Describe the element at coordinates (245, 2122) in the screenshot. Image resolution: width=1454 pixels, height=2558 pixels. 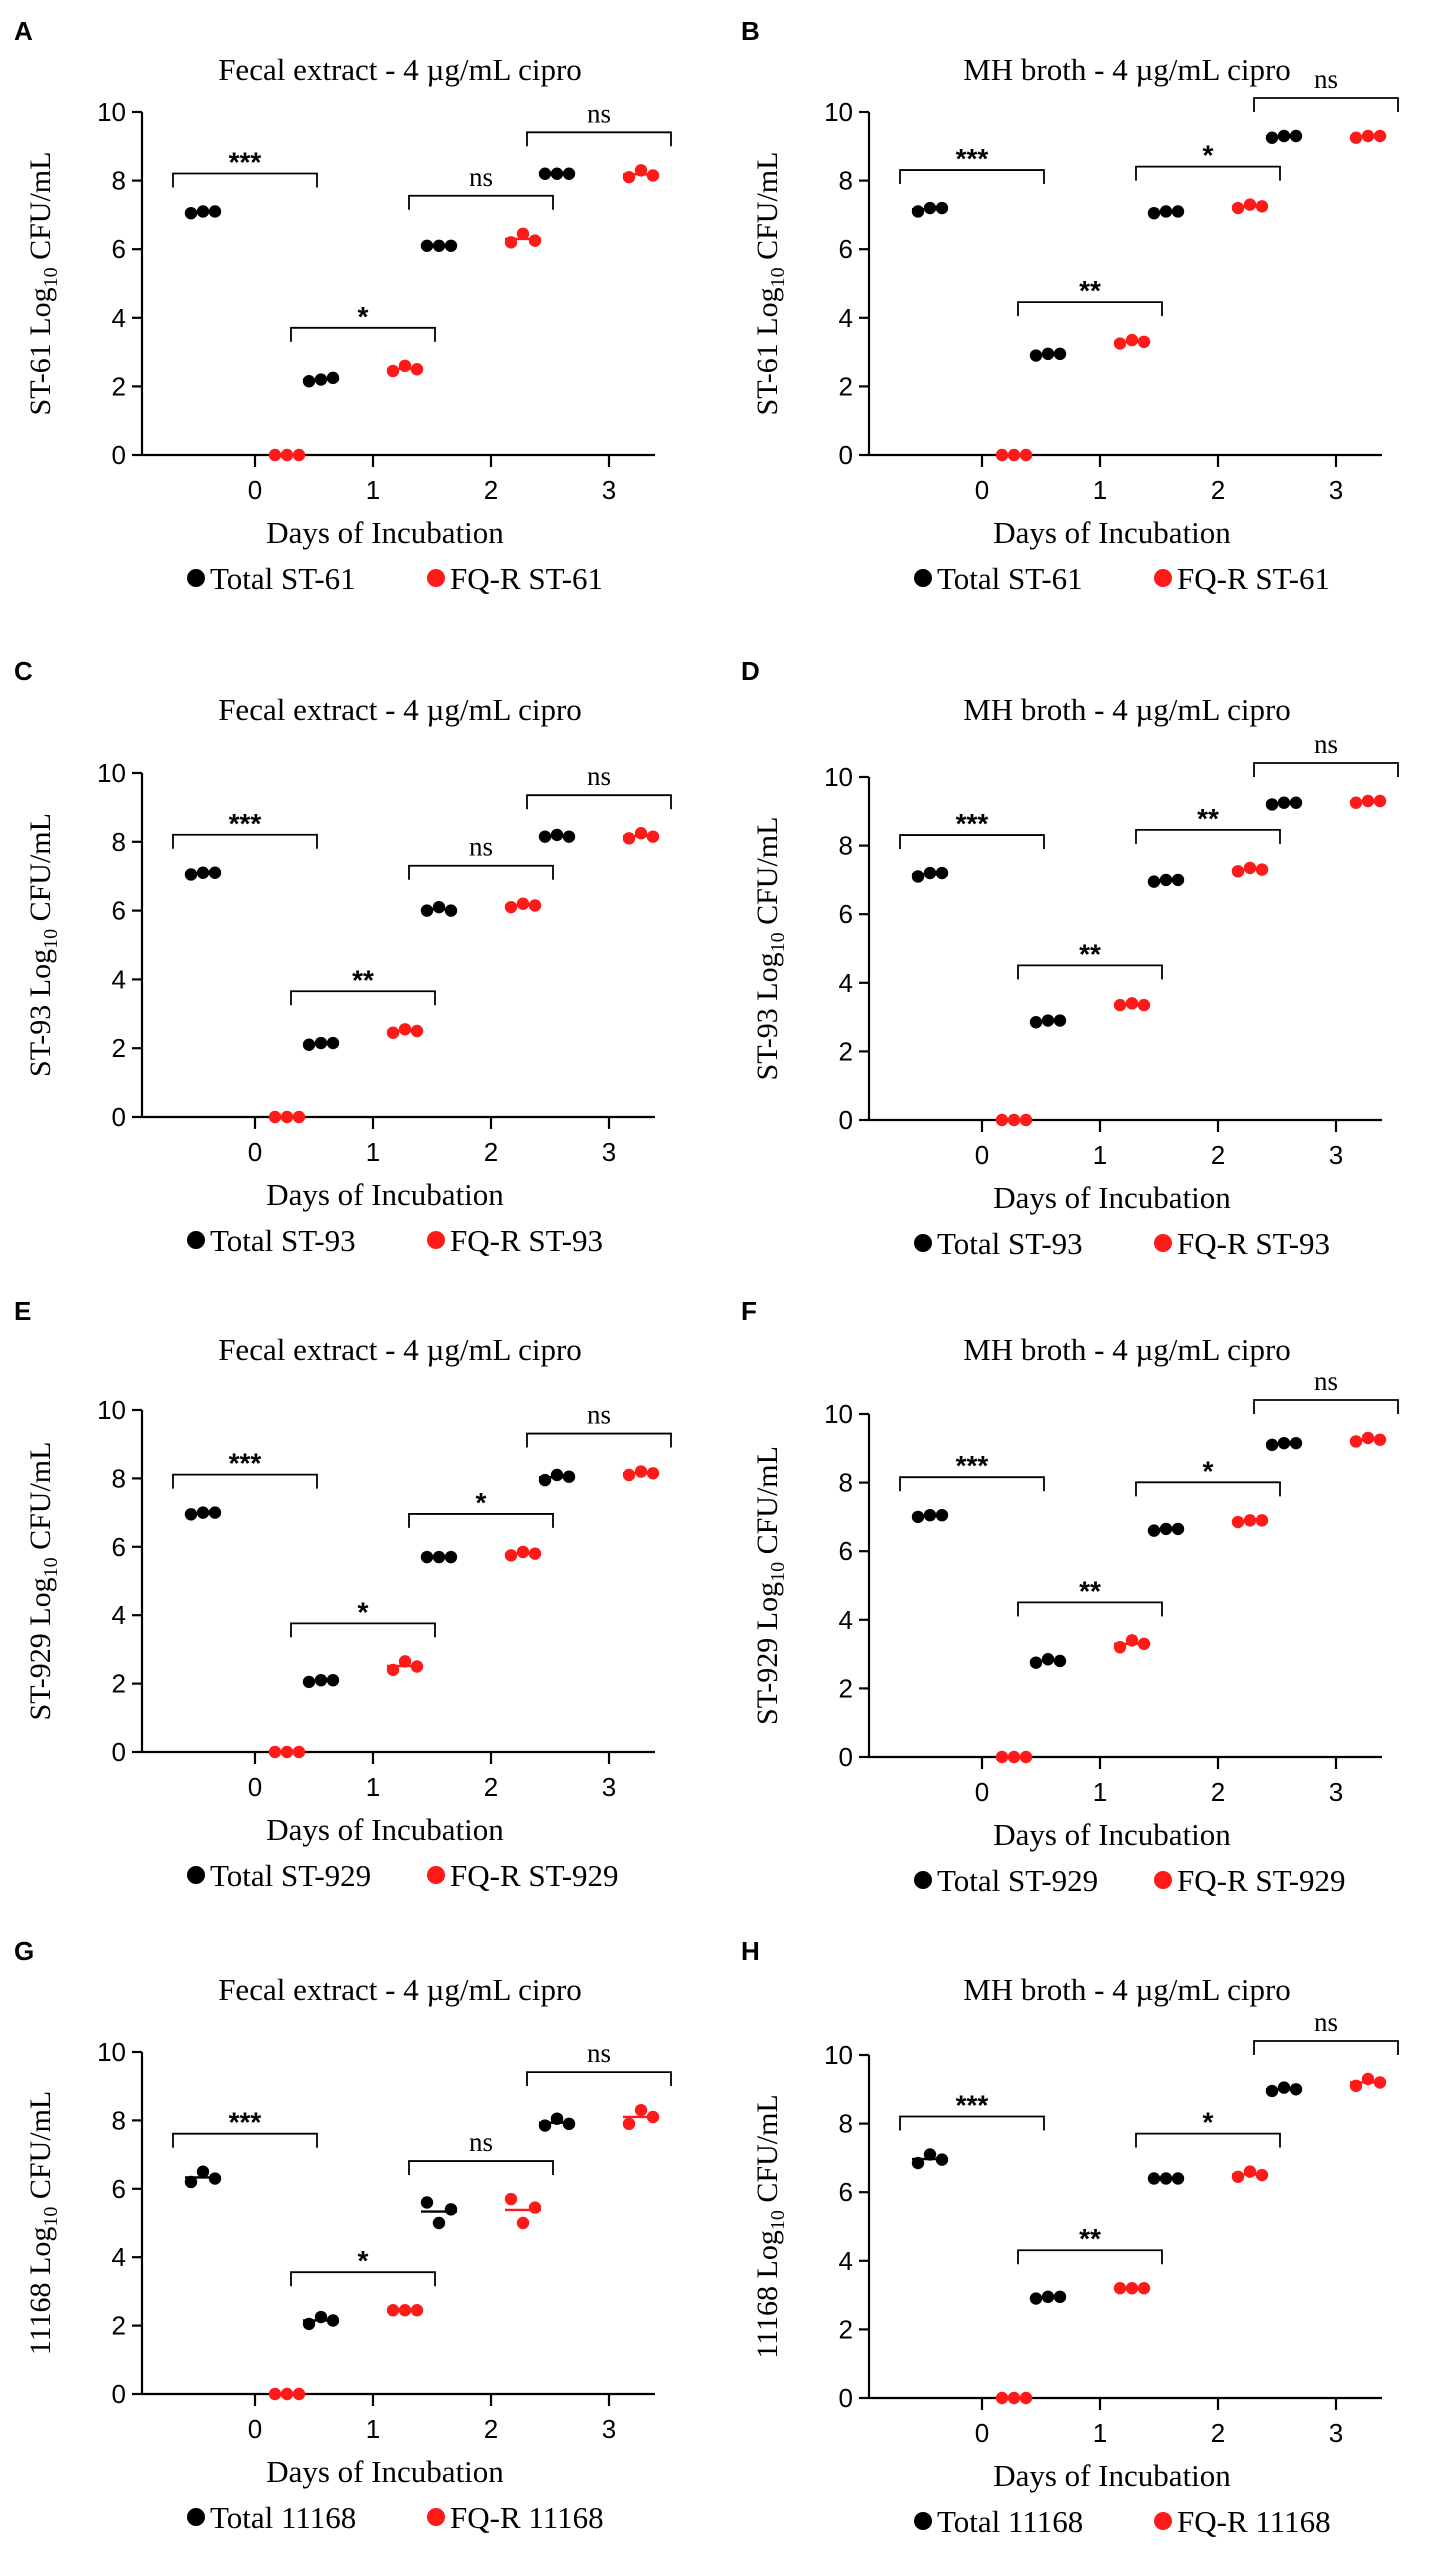
I see `significance-label: ***` at that location.